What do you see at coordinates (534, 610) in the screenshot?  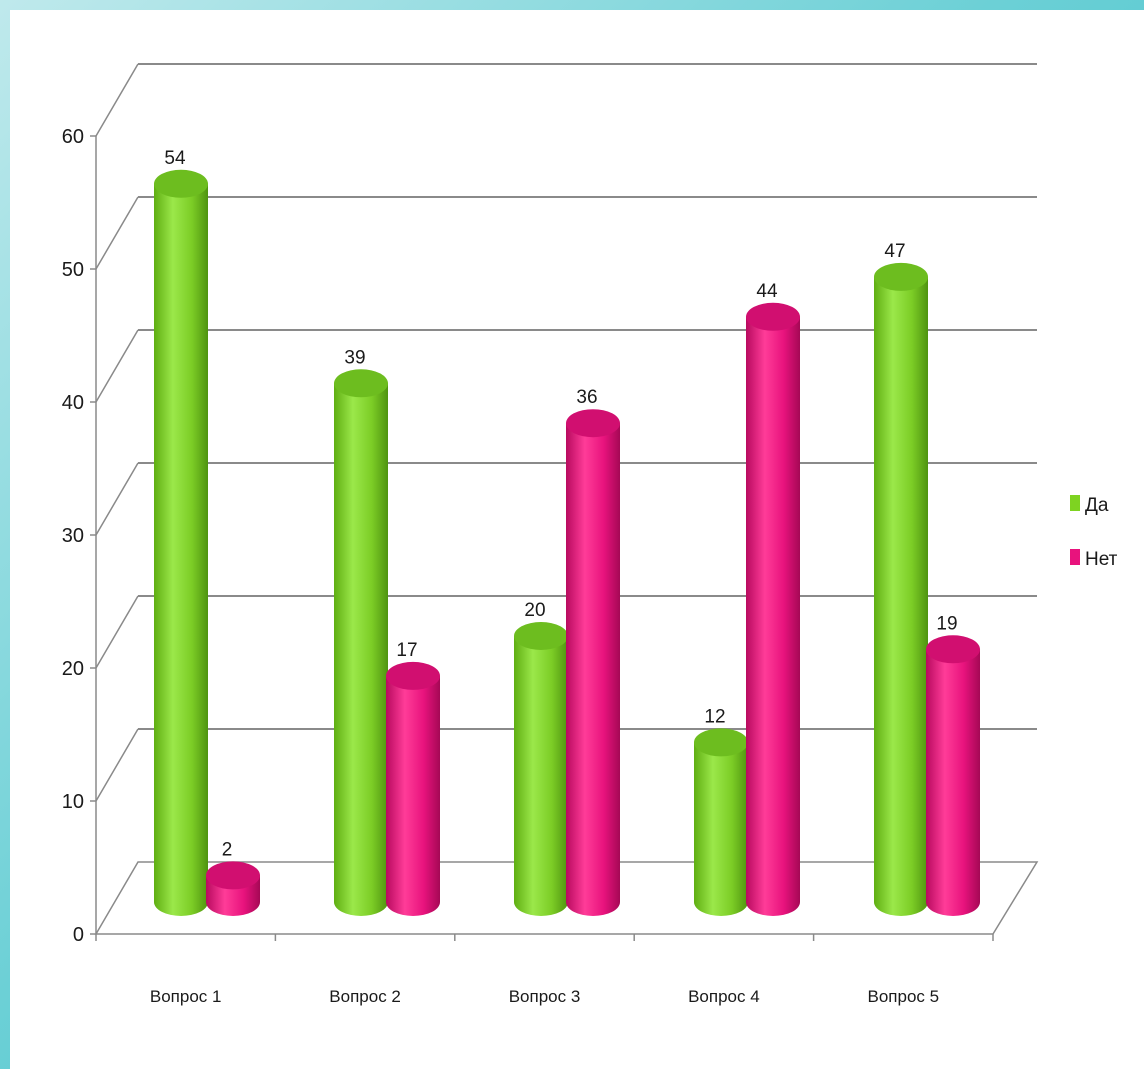 I see `data-label: 20` at bounding box center [534, 610].